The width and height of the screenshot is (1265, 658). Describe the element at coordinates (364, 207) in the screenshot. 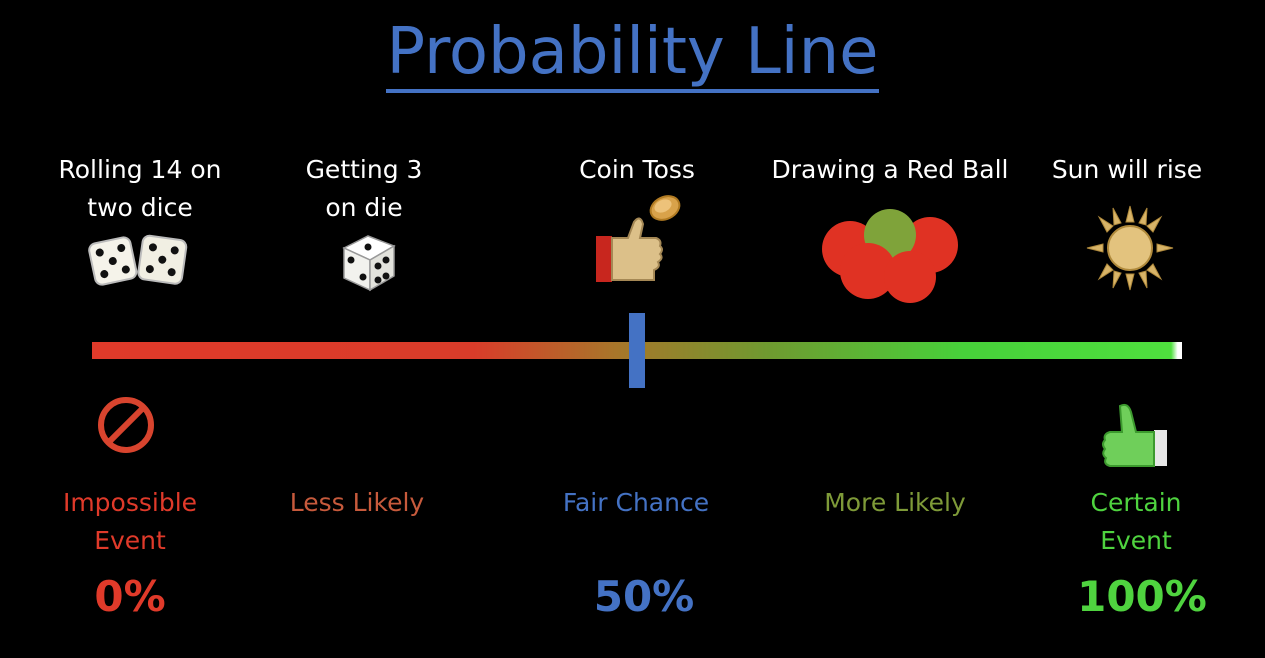

I see `event-line: on die` at that location.